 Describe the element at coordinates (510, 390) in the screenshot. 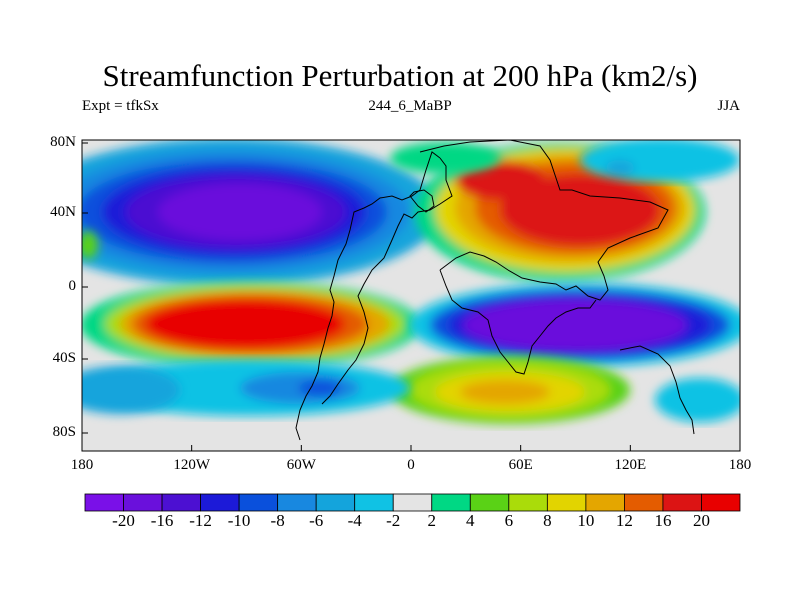

I see `southern-high` at that location.